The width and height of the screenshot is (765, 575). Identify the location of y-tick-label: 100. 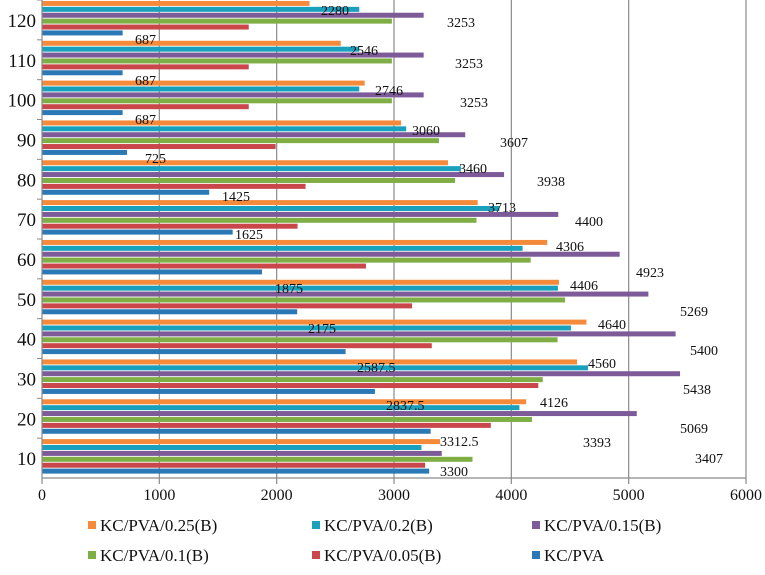
(22, 101).